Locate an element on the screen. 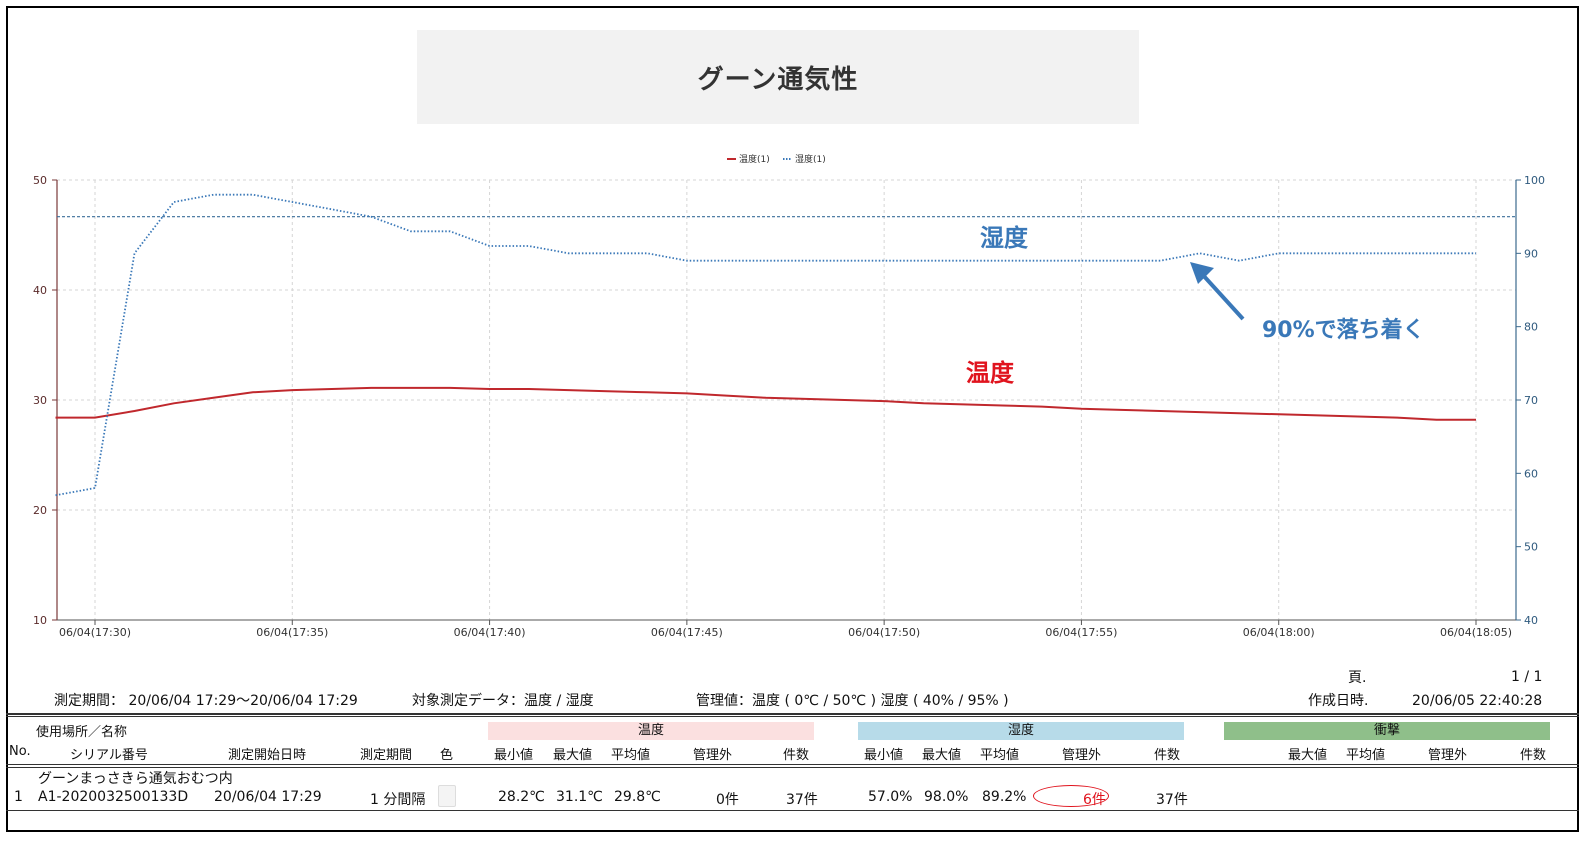  right-tick-label: 40 is located at coordinates (1531, 620).